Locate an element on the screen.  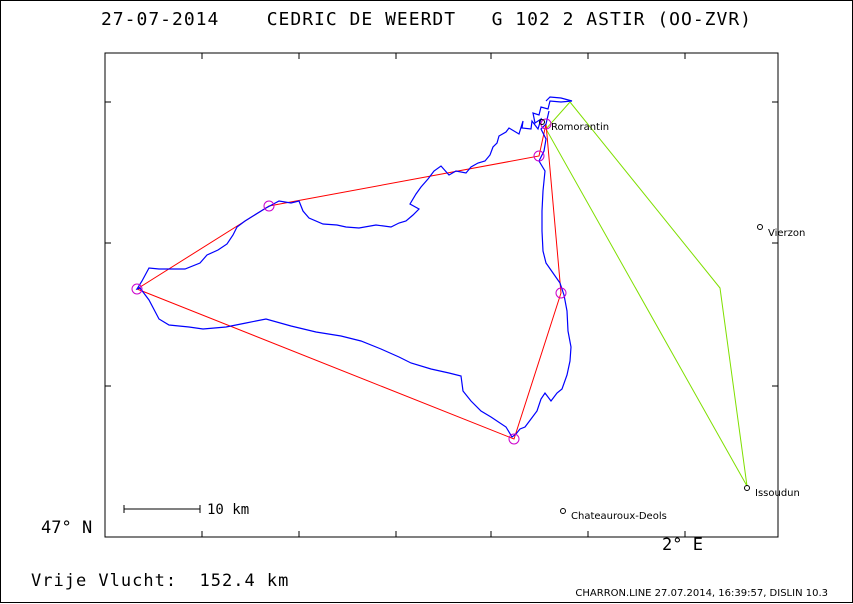
longitude-label: 2° E is located at coordinates (682, 545).